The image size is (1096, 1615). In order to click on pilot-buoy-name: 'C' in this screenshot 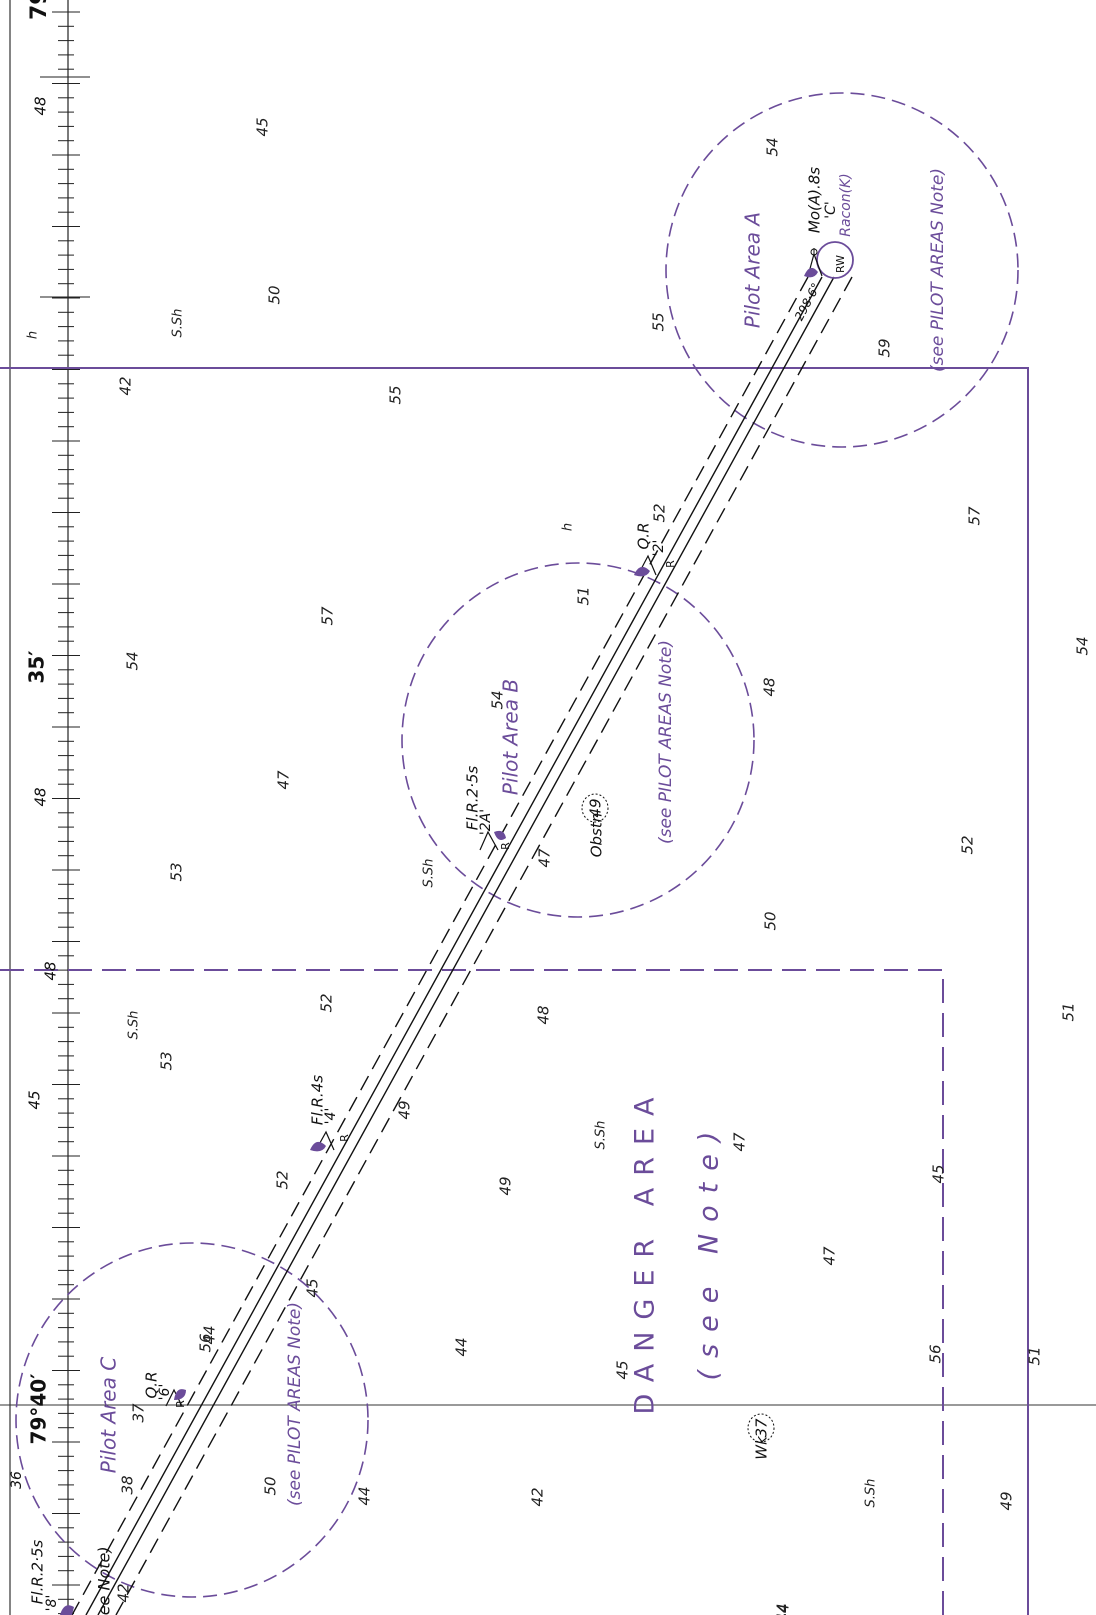, I will do `click(831, 209)`.